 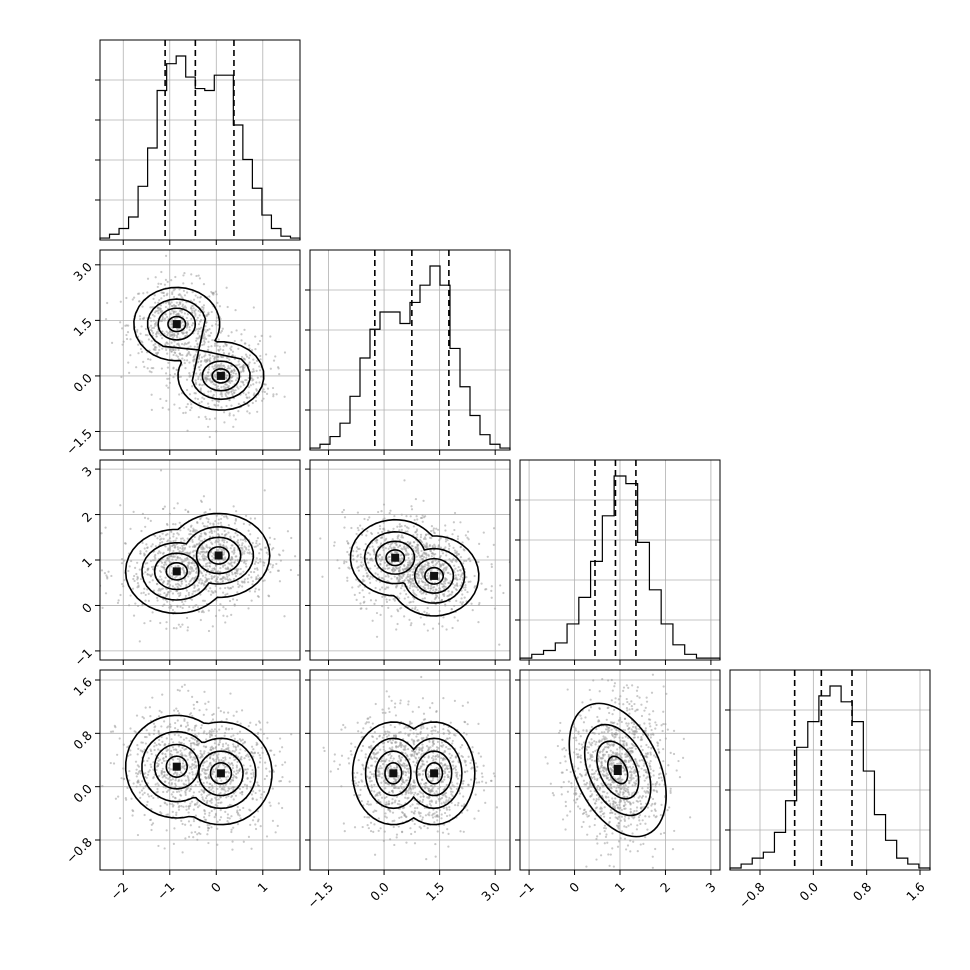 What do you see at coordinates (199, 348) in the screenshot?
I see `density-contour` at bounding box center [199, 348].